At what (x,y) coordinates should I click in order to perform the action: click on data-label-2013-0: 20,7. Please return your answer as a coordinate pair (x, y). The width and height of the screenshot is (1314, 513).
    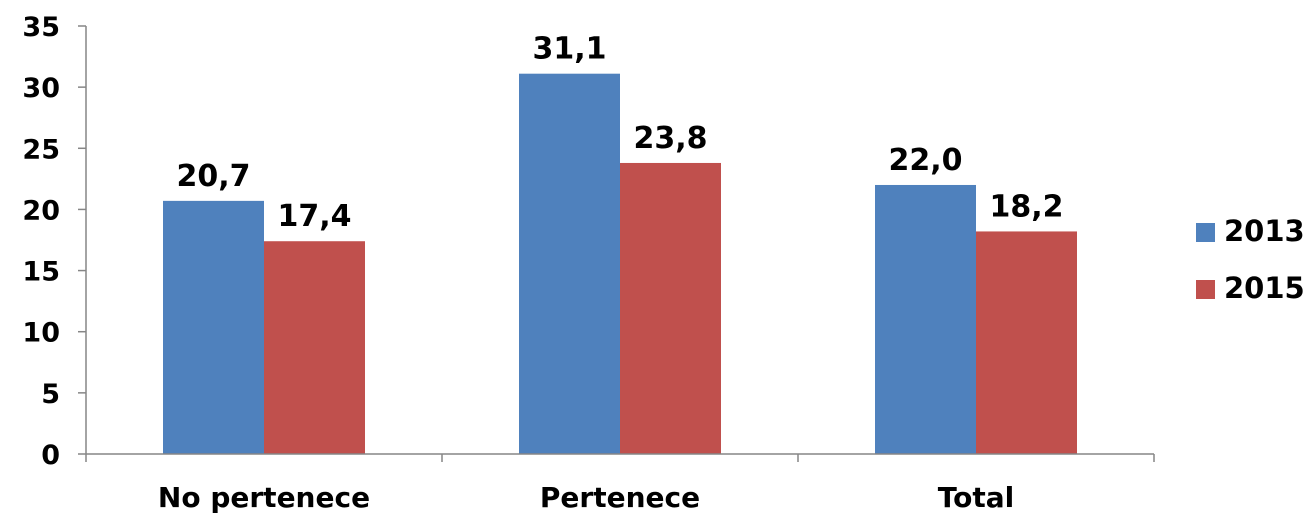
    Looking at the image, I should click on (213, 176).